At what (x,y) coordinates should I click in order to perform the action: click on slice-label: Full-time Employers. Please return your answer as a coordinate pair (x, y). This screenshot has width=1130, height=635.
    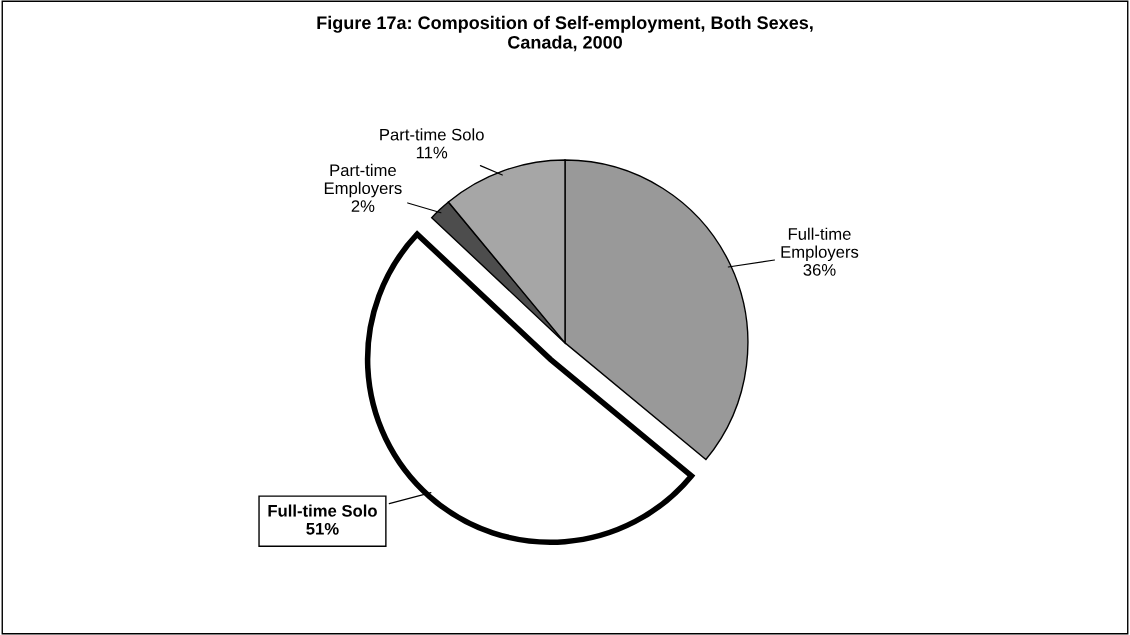
    Looking at the image, I should click on (820, 244).